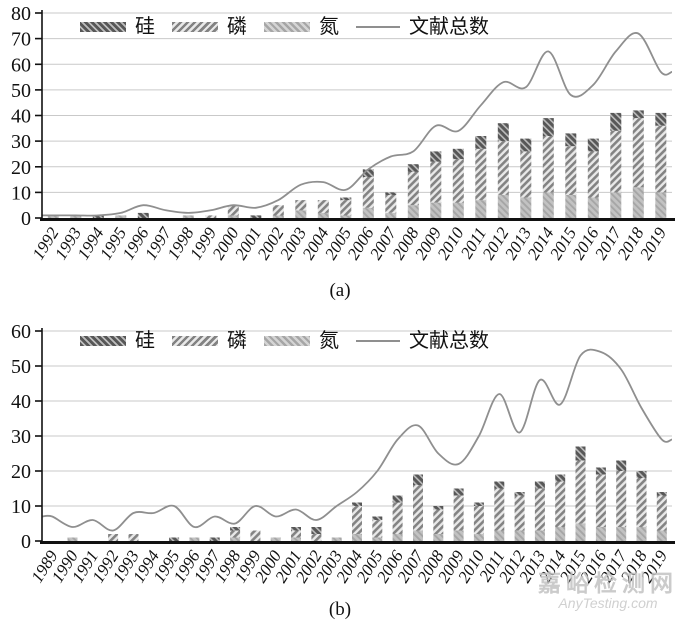 The width and height of the screenshot is (680, 623). I want to click on chart-b-caption: (b), so click(340, 609).